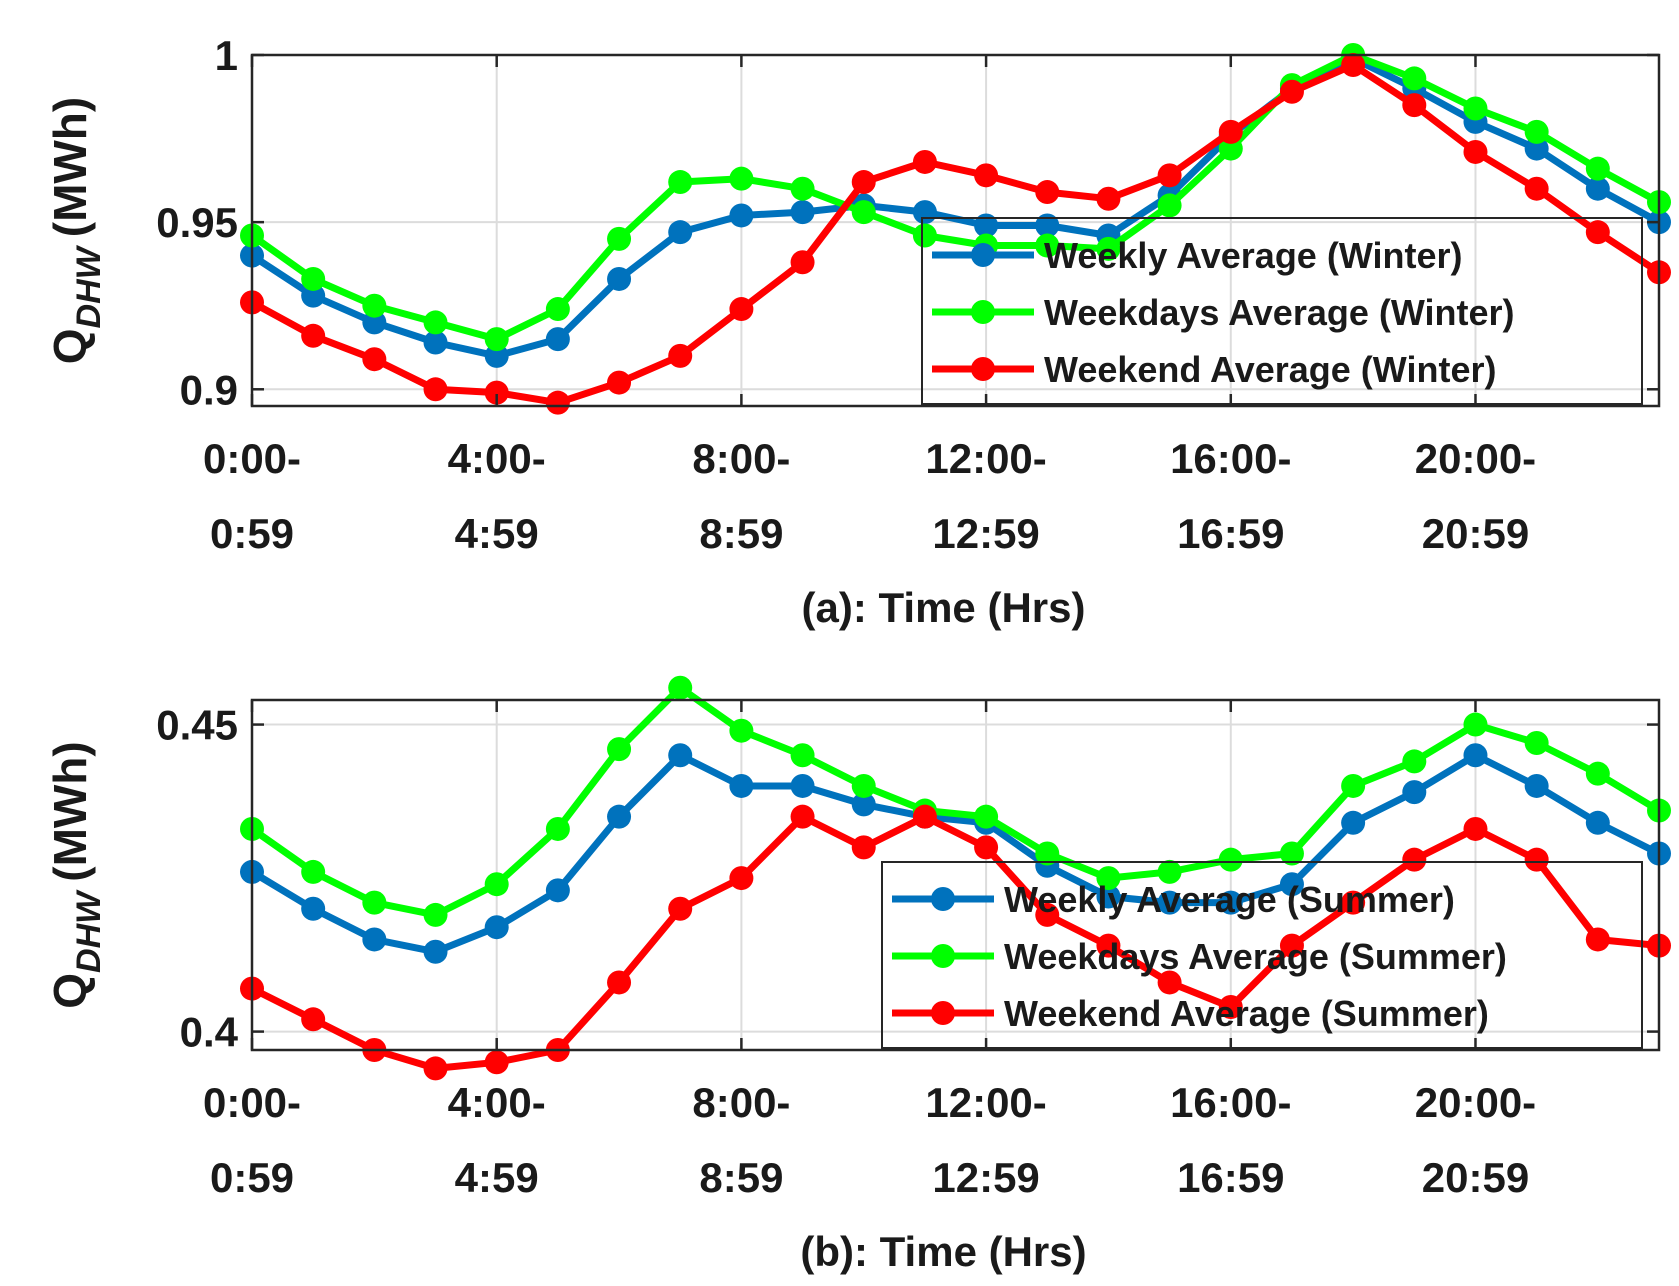  Describe the element at coordinates (1230, 1102) in the screenshot. I see `chart-b-x-tick-label: 16:00-` at that location.